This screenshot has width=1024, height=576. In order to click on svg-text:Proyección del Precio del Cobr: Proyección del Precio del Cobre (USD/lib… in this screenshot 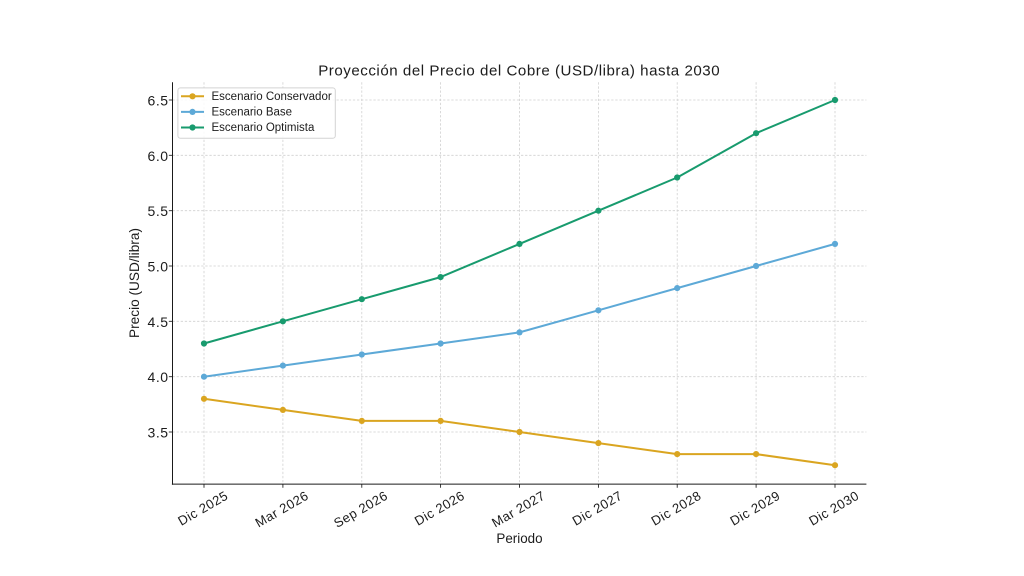, I will do `click(519, 71)`.